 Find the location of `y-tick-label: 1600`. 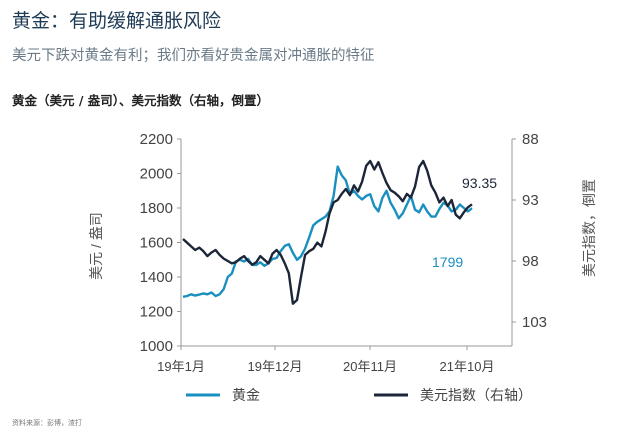

y-tick-label: 1600 is located at coordinates (156, 243).